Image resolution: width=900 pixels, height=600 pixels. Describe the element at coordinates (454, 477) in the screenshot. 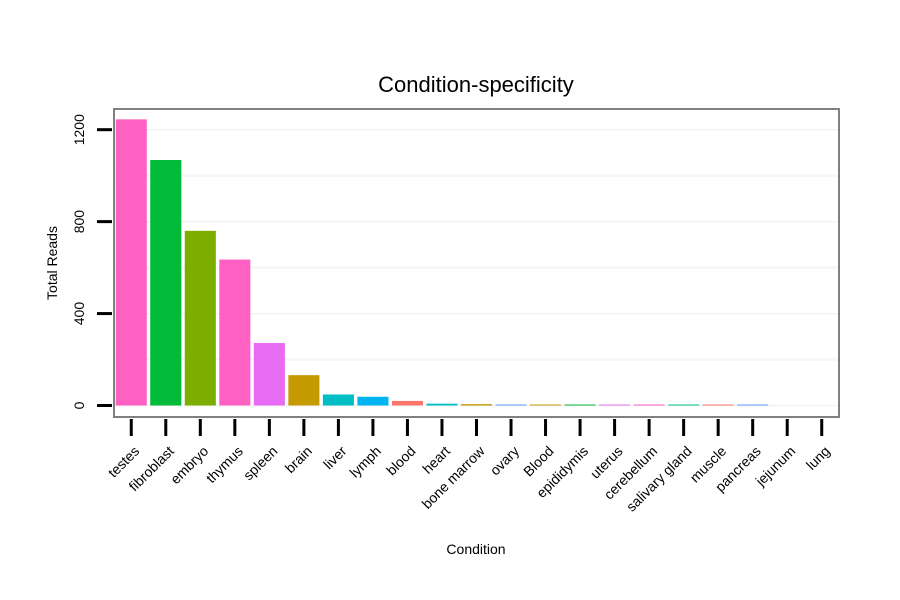

I see `x-tick-label: bone marrow` at that location.